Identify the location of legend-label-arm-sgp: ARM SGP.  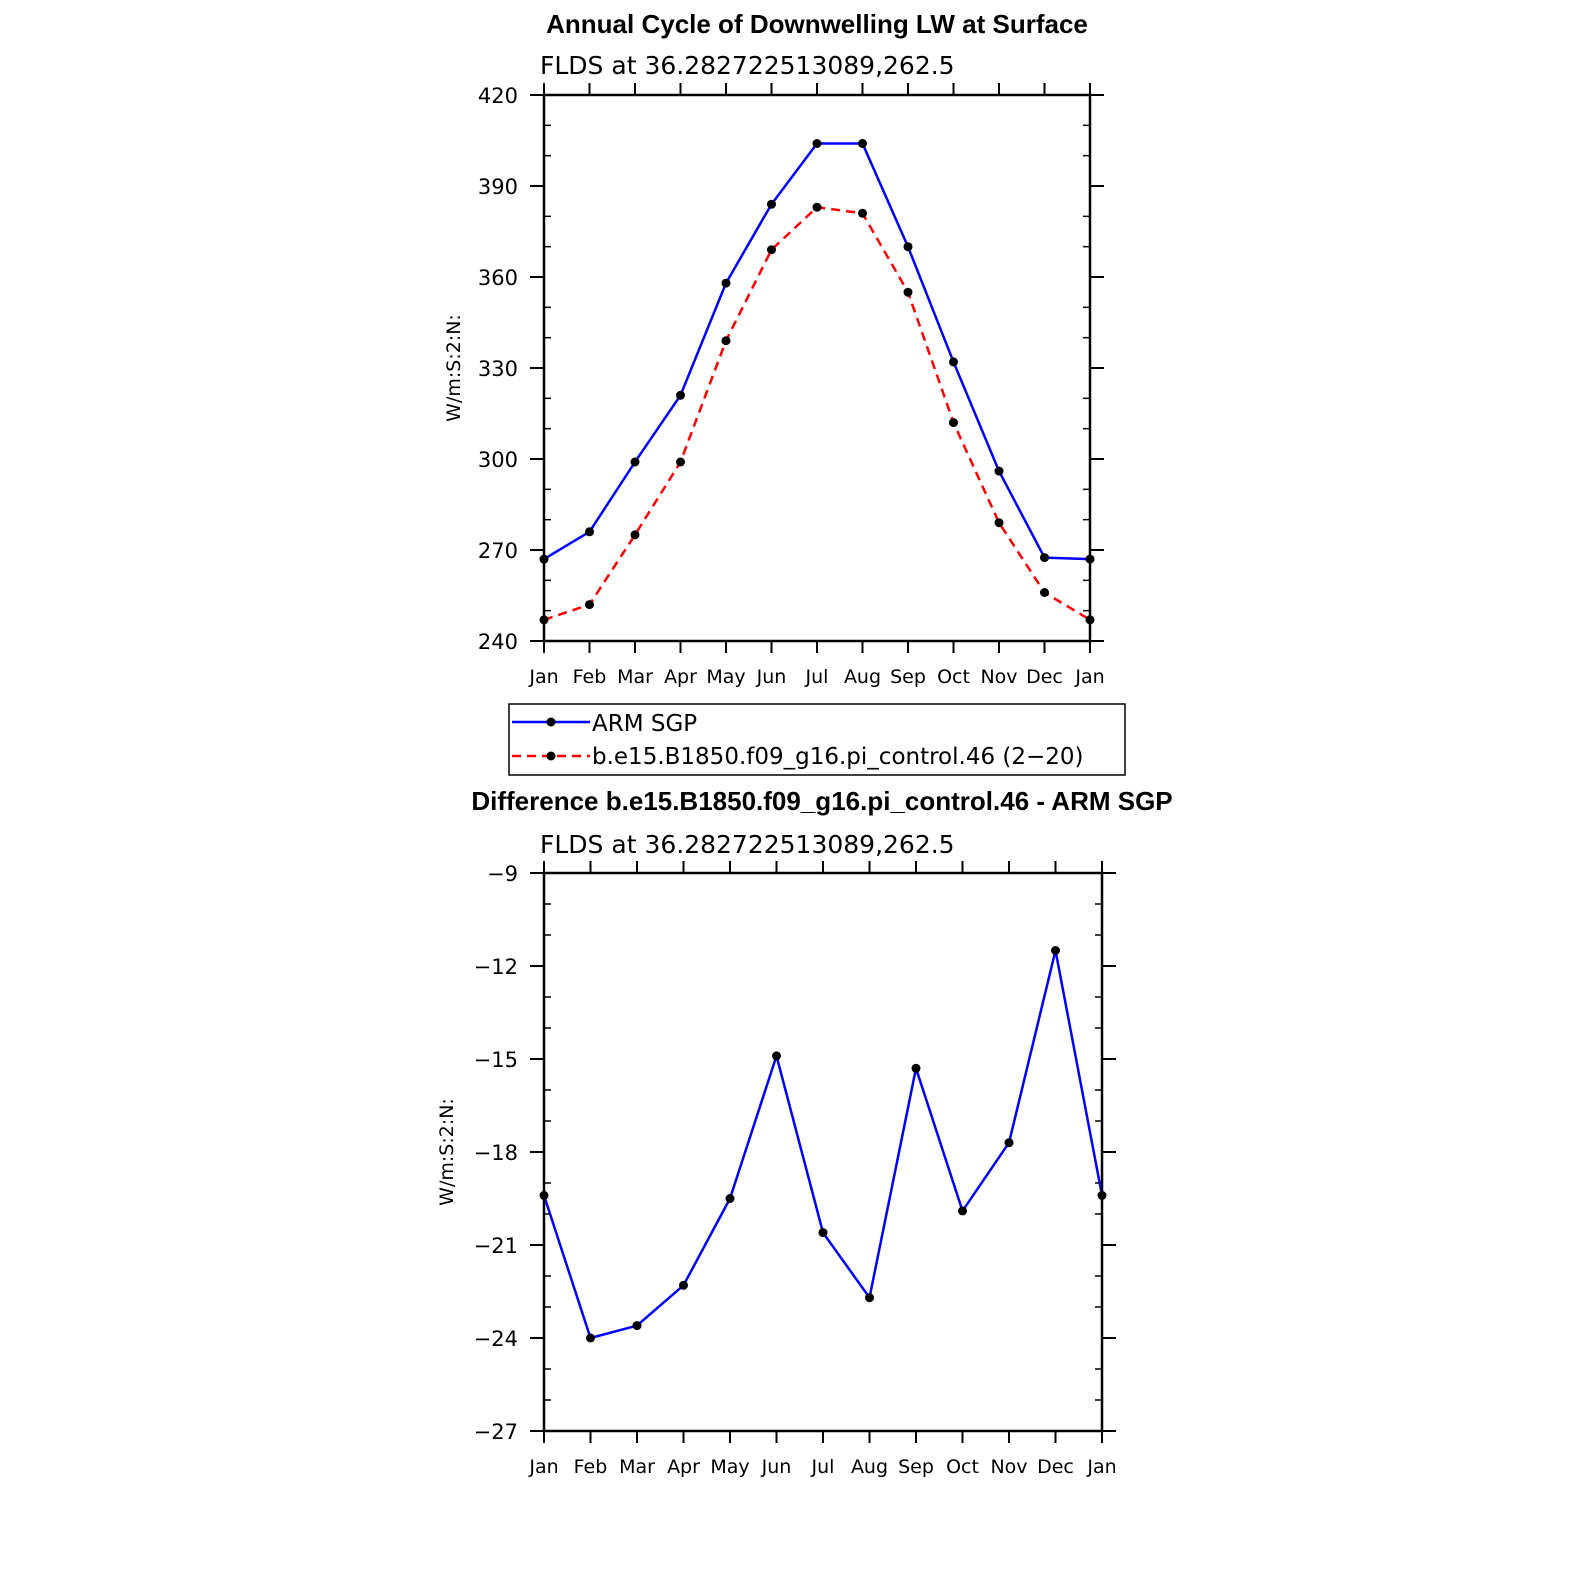
(644, 724).